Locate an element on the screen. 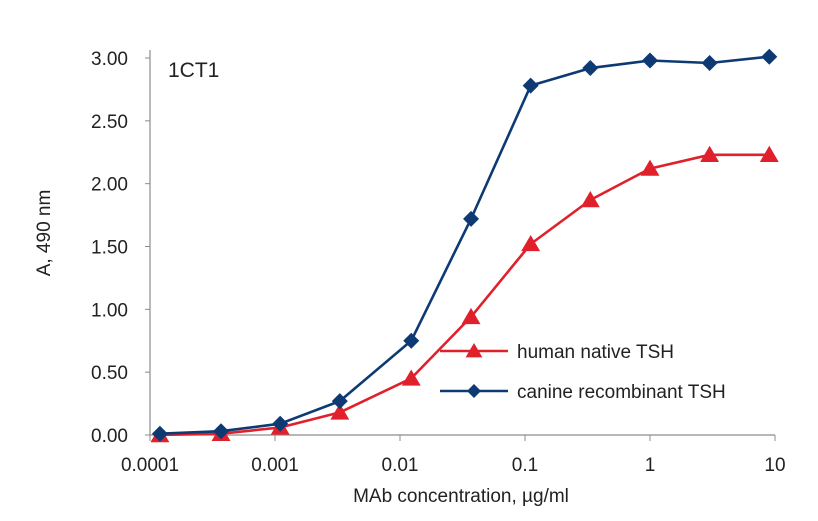  chart-title: 1CT1 is located at coordinates (193, 70).